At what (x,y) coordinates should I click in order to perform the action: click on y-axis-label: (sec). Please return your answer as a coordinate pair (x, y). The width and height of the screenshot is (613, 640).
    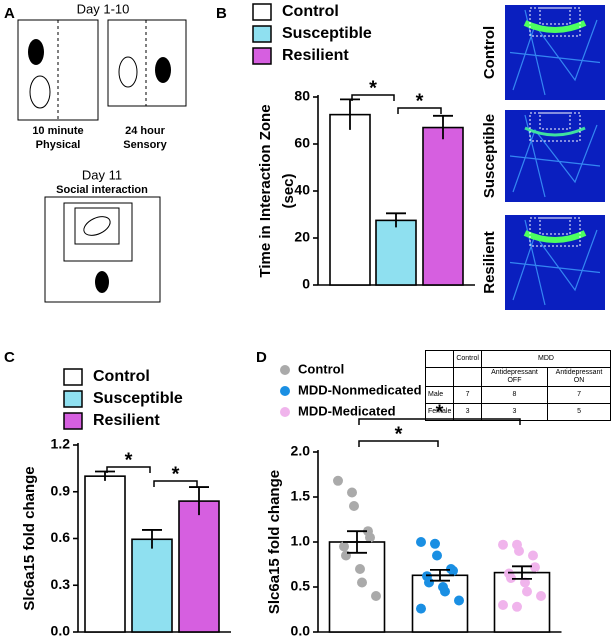
    Looking at the image, I should click on (288, 190).